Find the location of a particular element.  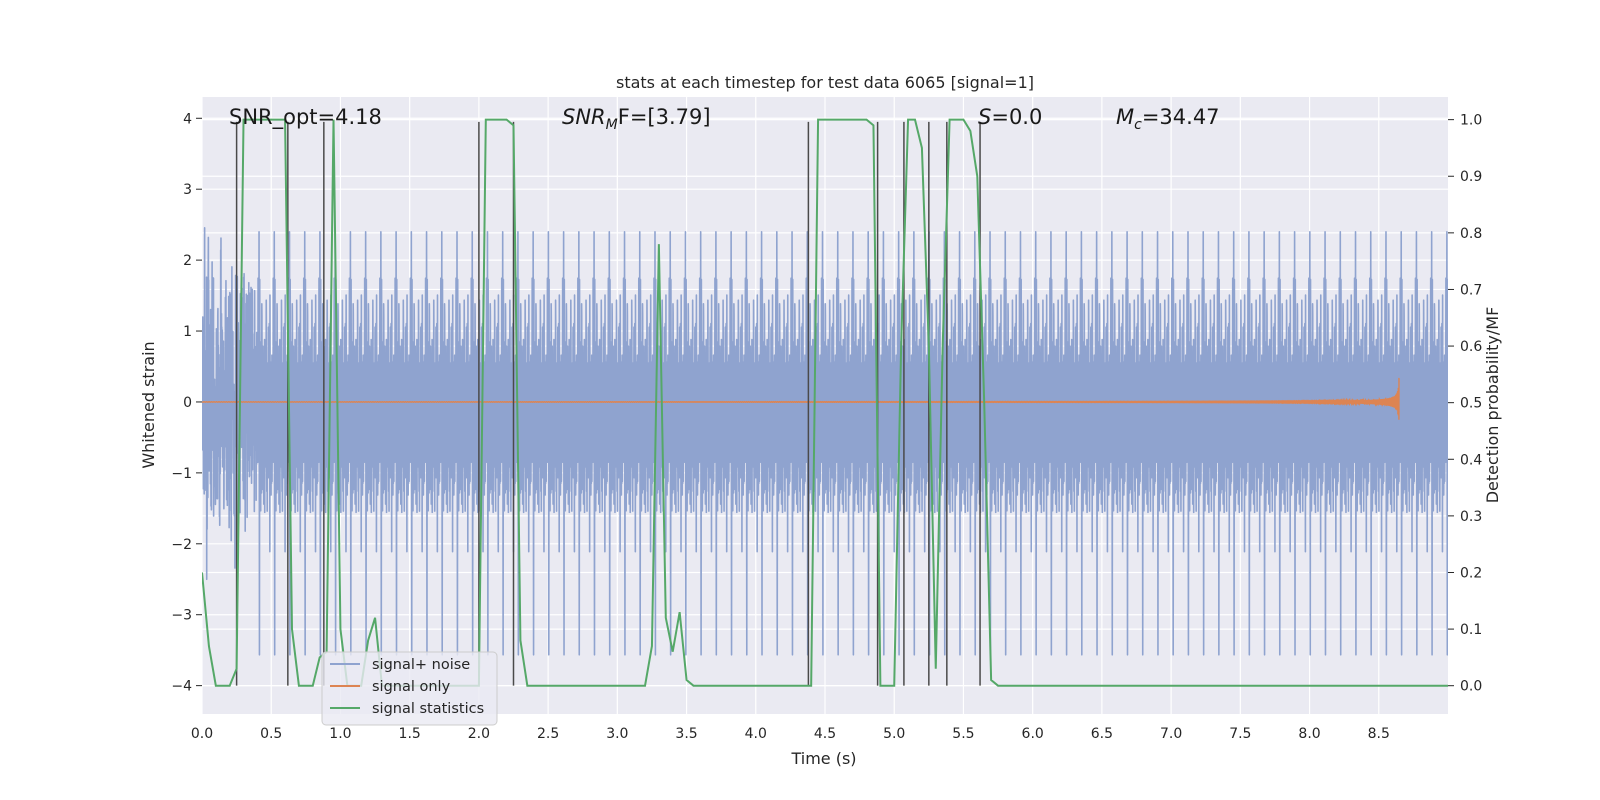

x-tick-label: 3.5 is located at coordinates (686, 734).